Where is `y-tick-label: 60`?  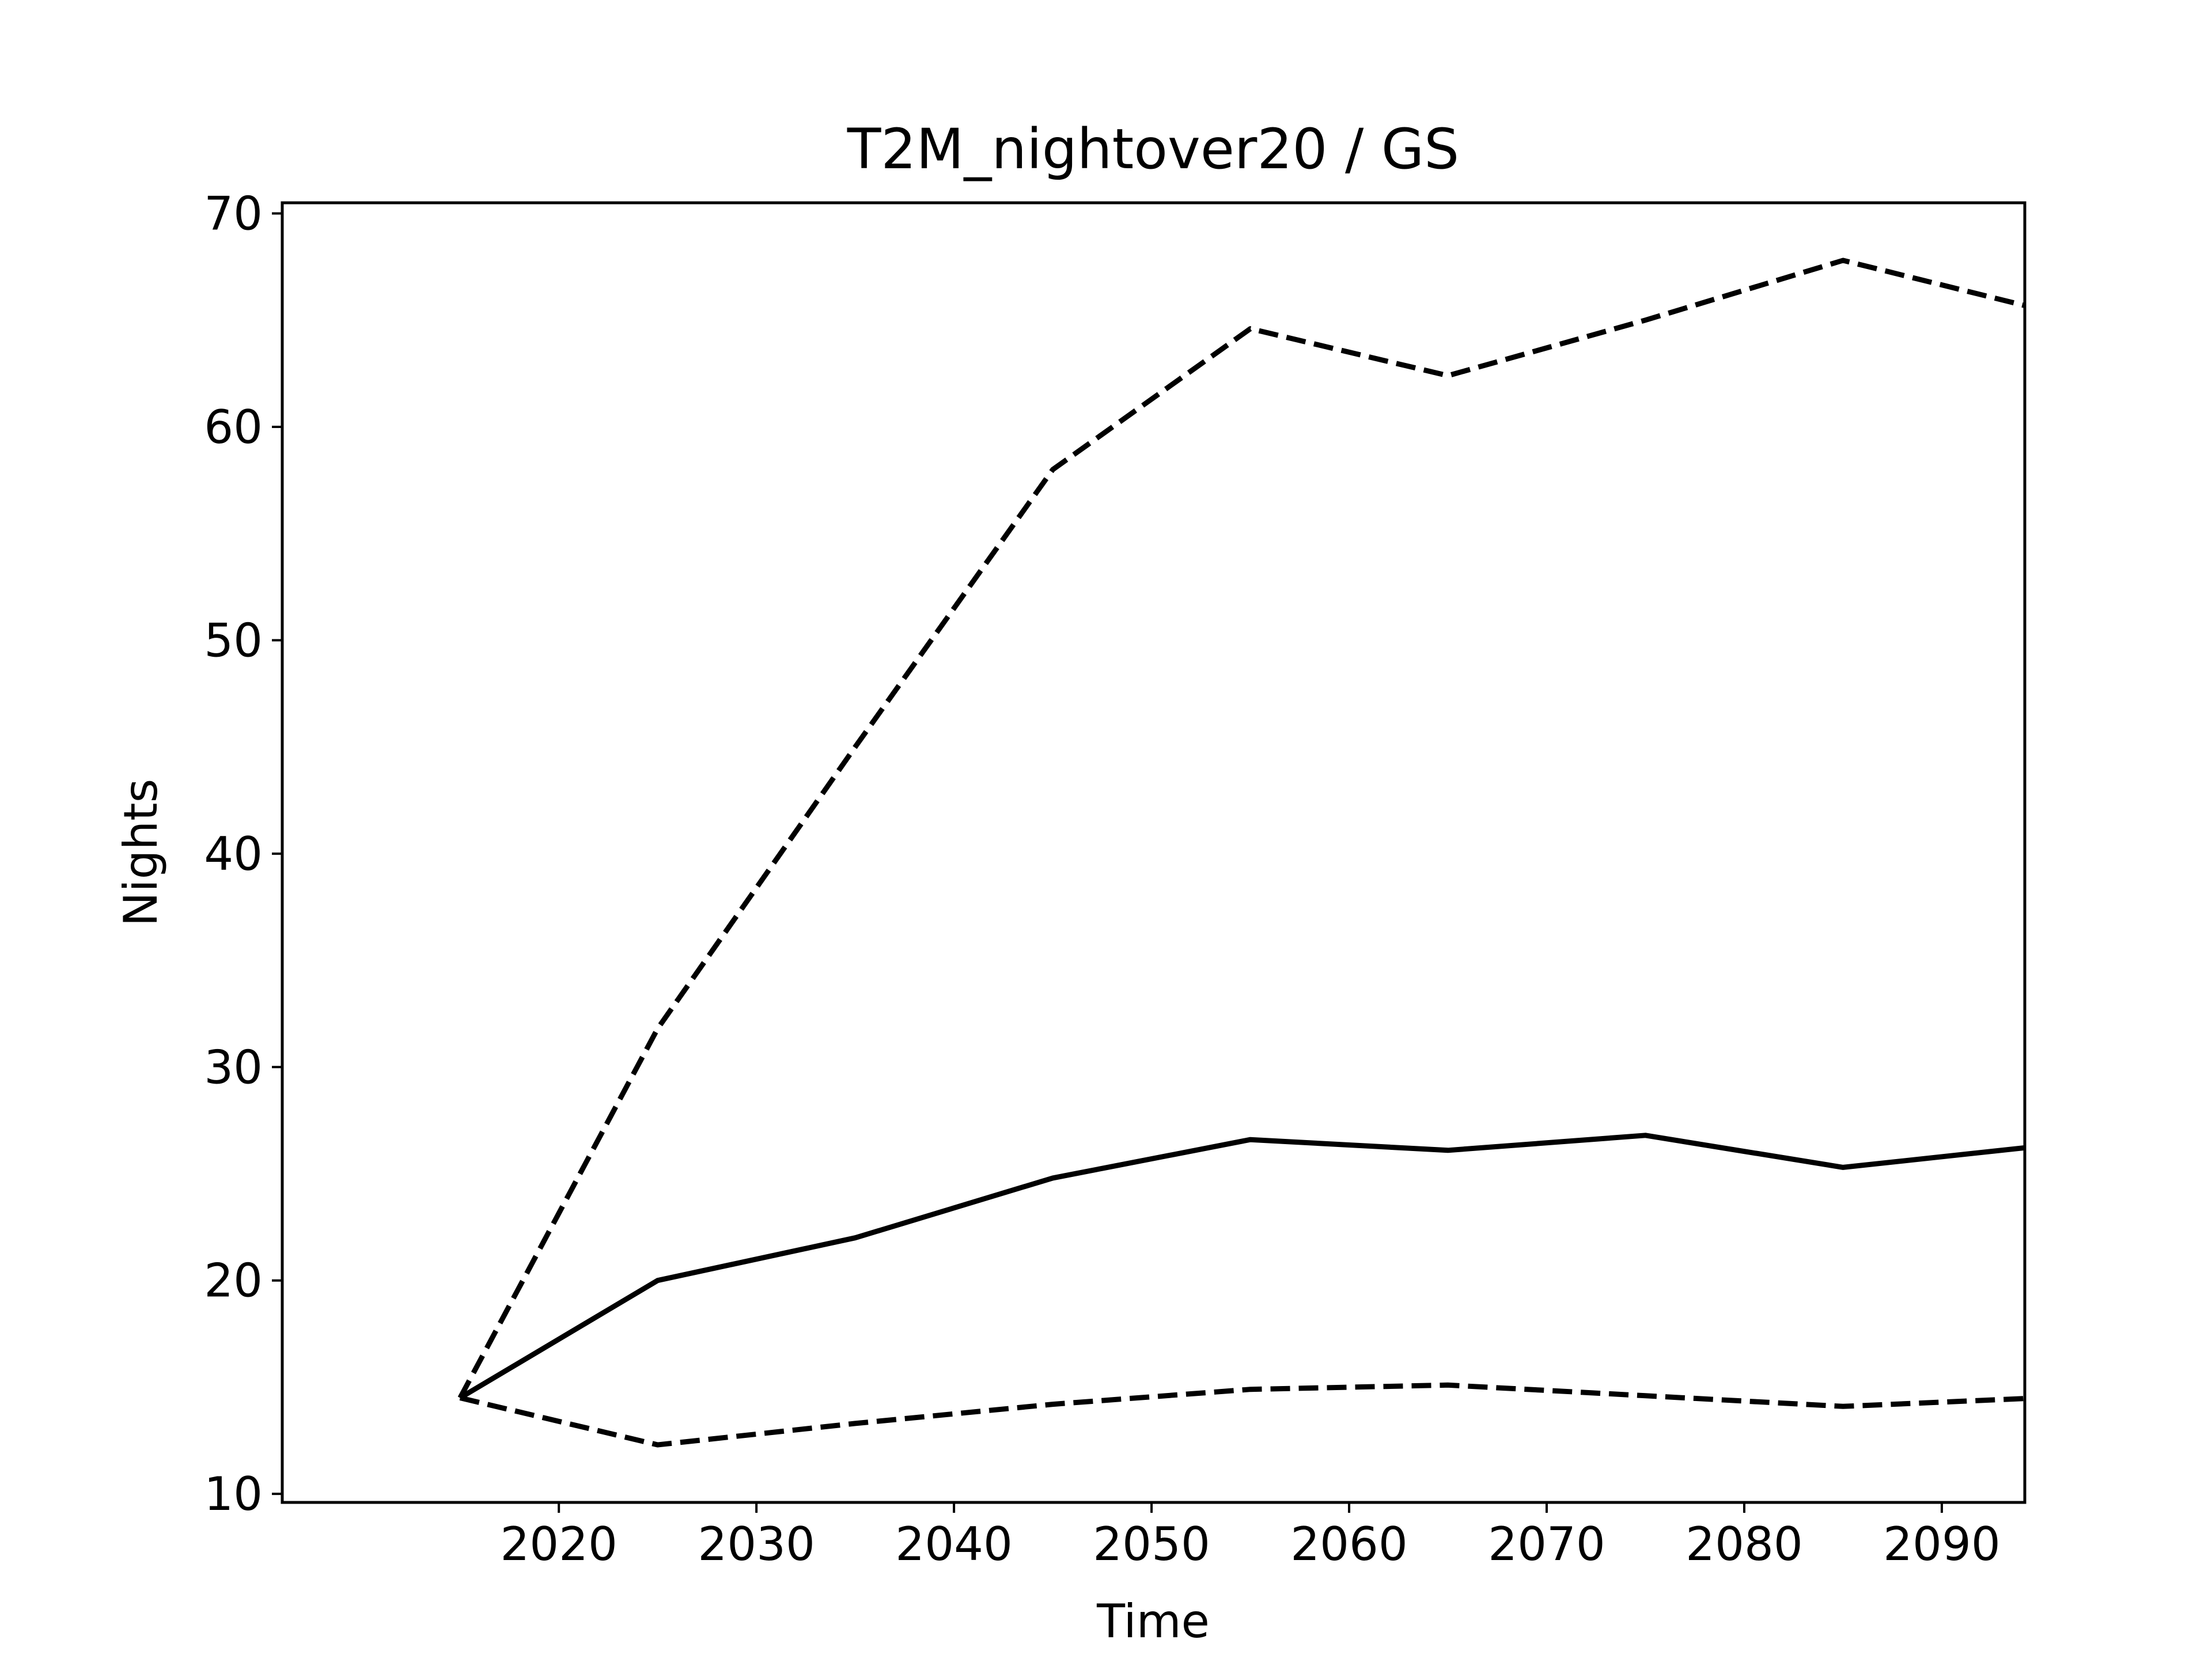
y-tick-label: 60 is located at coordinates (233, 427).